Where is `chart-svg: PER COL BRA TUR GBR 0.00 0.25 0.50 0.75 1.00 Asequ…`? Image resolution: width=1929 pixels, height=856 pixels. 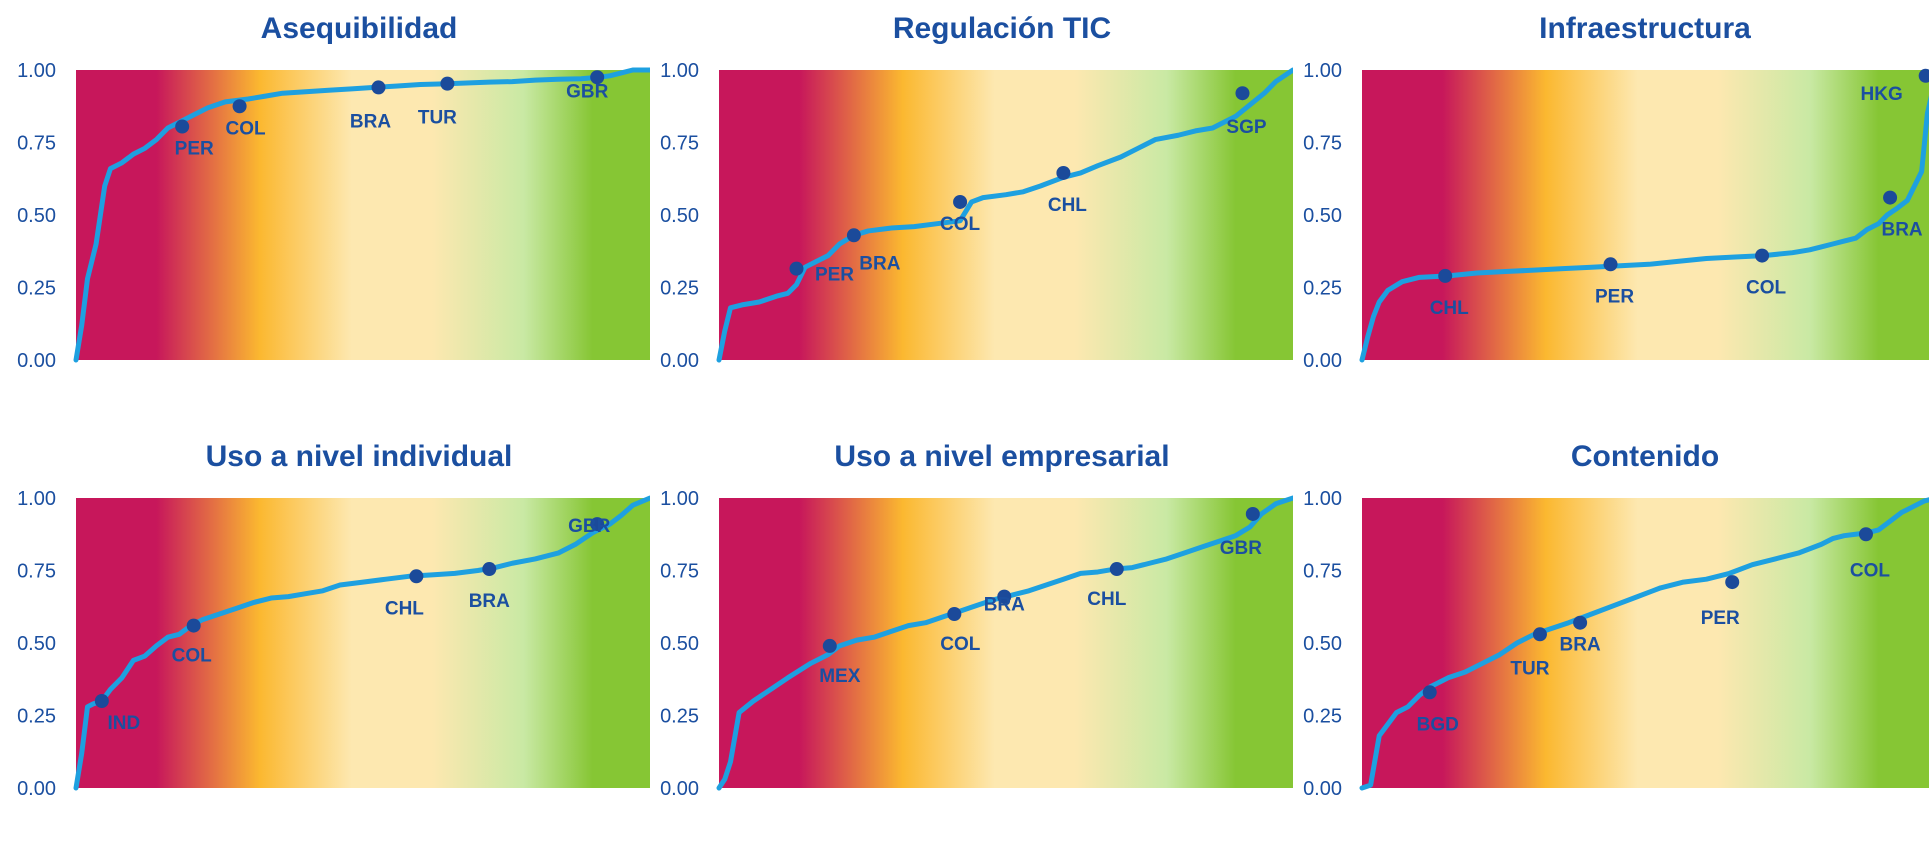 chart-svg: PER COL BRA TUR GBR 0.00 0.25 0.50 0.75 1.00 Asequ… is located at coordinates (333, 192).